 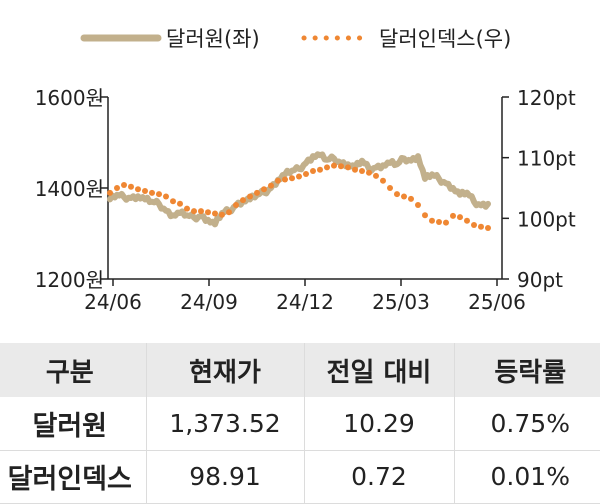 What do you see at coordinates (69, 280) in the screenshot?
I see `left-axis-tick-label: 1200원` at bounding box center [69, 280].